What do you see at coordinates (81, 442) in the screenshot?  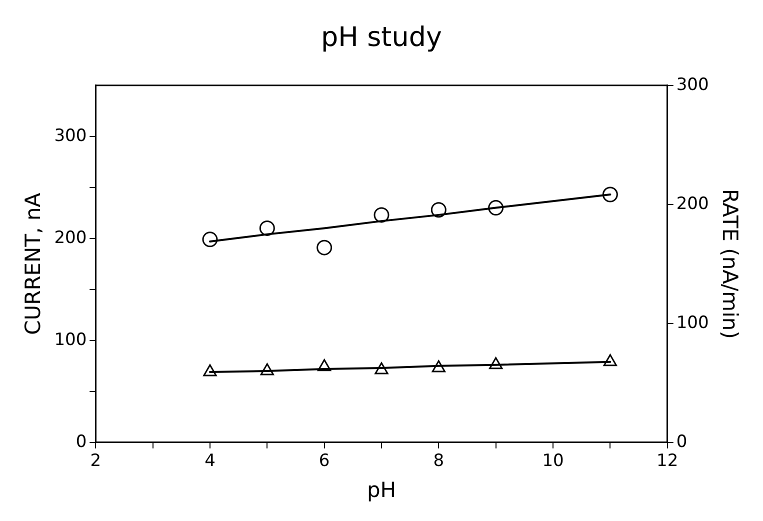 I see `y-tick-label: 0` at bounding box center [81, 442].